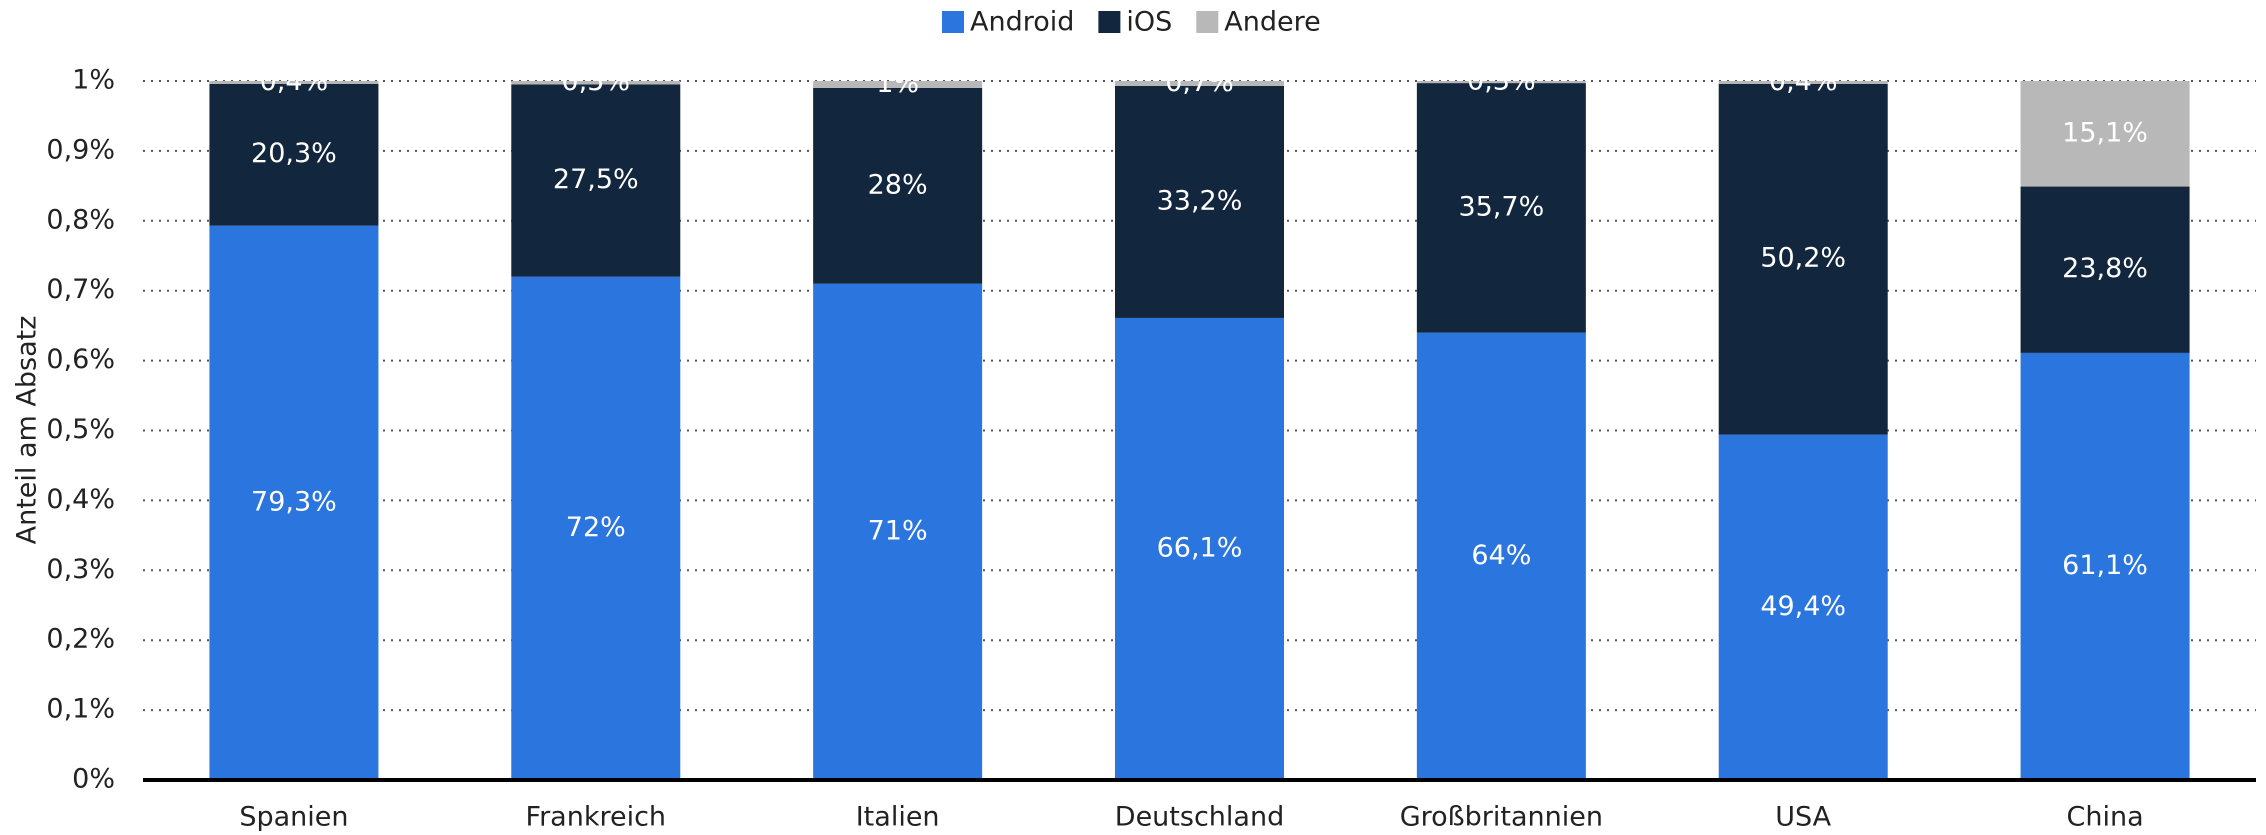  Describe the element at coordinates (80, 359) in the screenshot. I see `y-tick-label: 0,6%` at that location.